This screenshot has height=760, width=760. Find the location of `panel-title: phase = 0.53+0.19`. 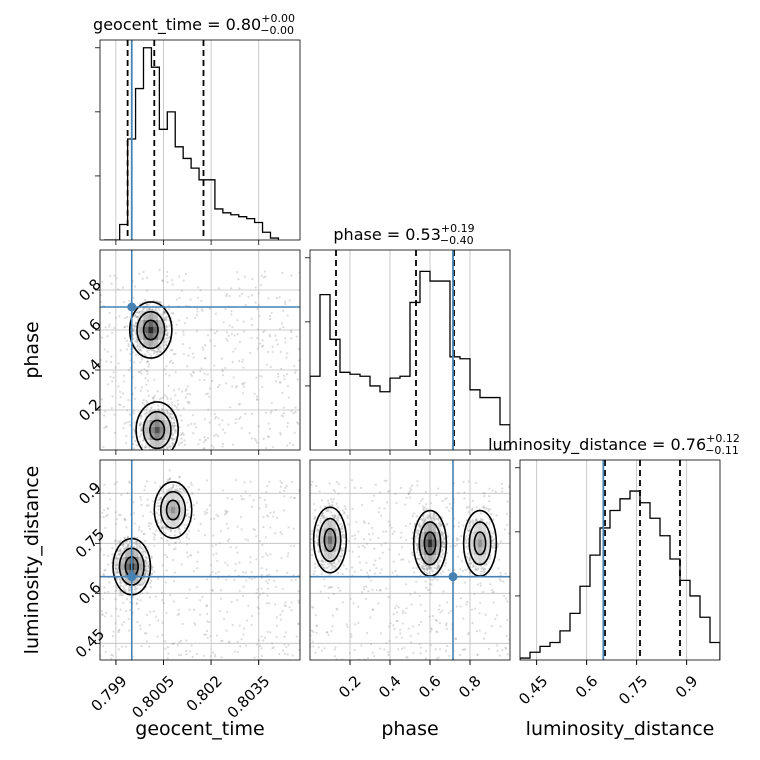

panel-title: phase = 0.53+0.19 is located at coordinates (403, 233).